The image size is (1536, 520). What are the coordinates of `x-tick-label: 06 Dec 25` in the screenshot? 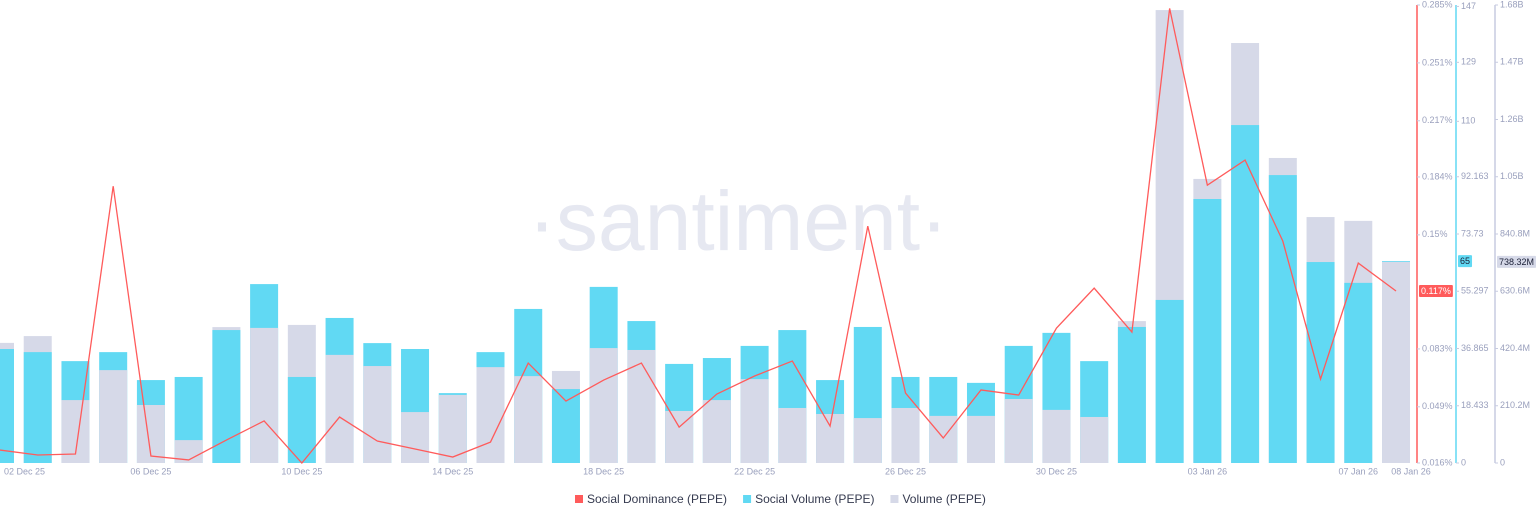 It's located at (150, 471).